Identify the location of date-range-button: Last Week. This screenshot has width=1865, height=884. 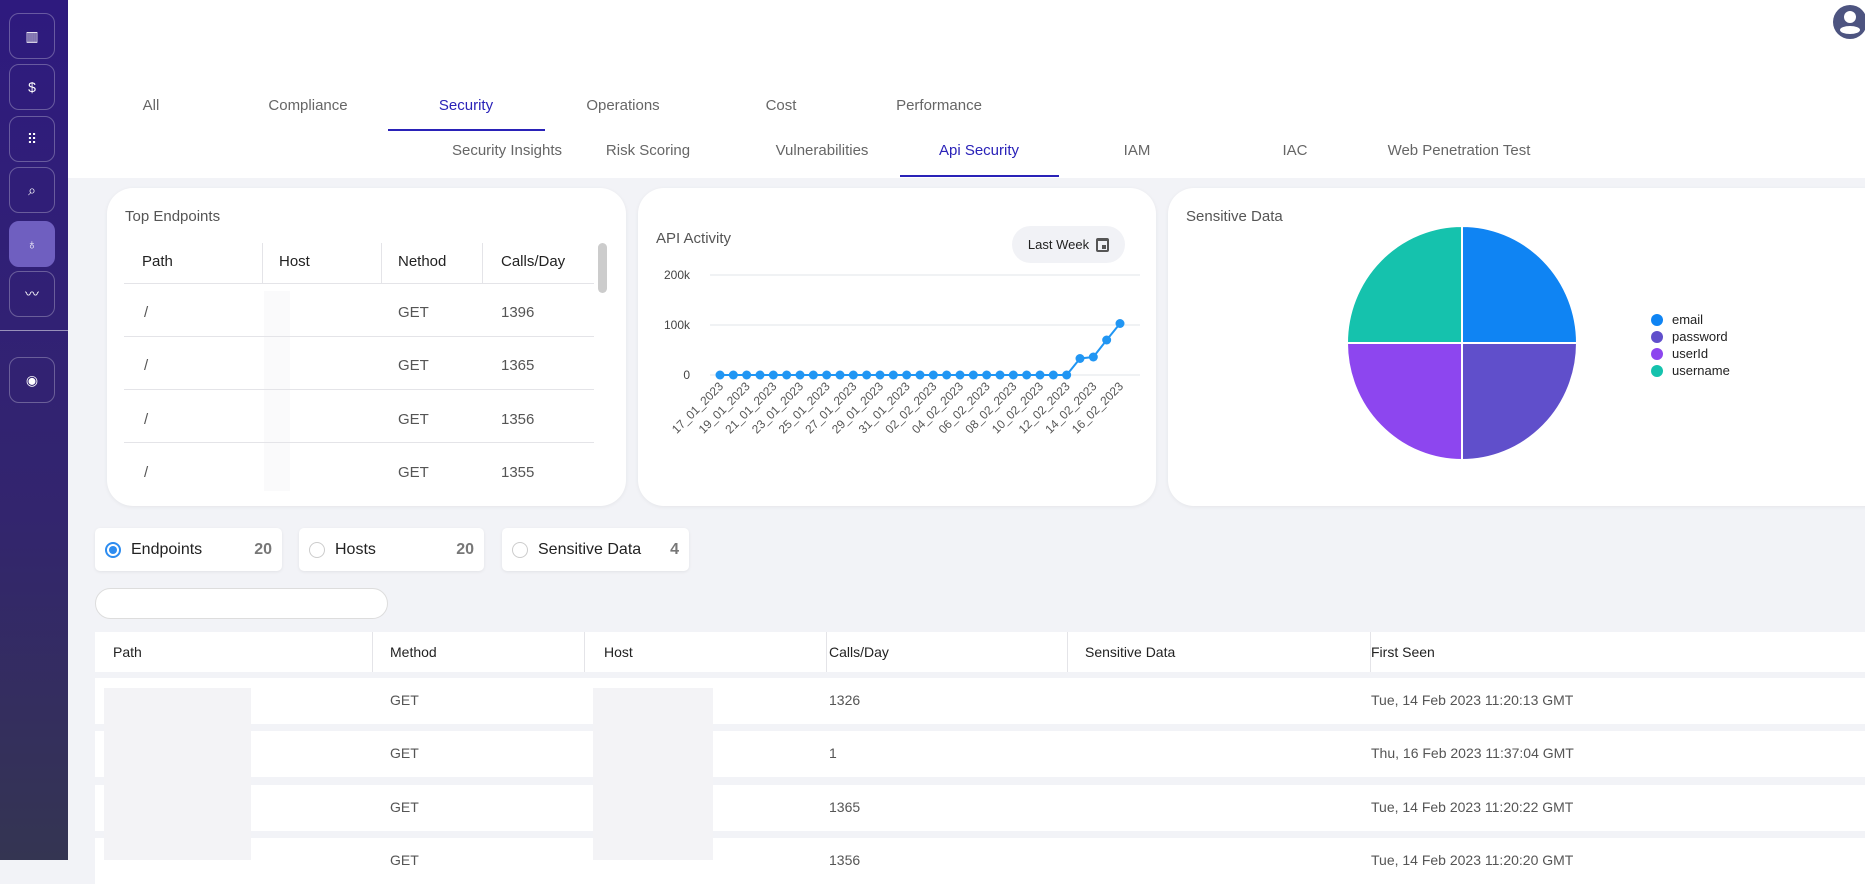
(1068, 244).